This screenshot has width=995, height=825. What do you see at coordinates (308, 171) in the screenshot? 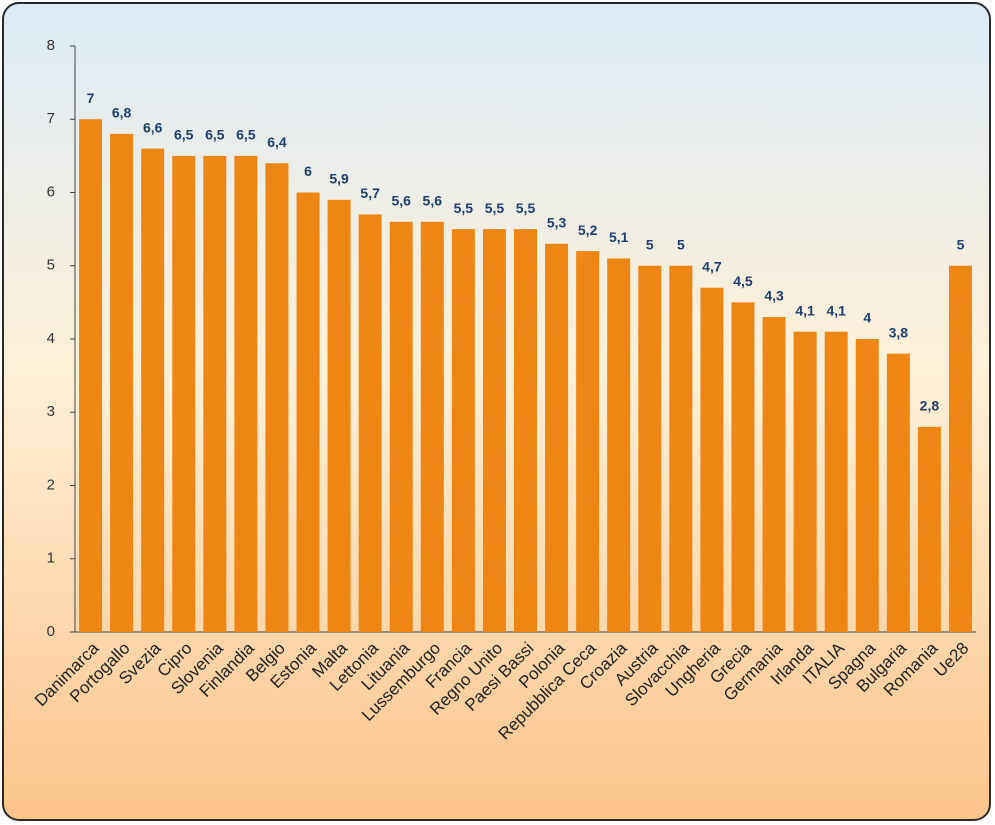
I see `value-label: 6` at bounding box center [308, 171].